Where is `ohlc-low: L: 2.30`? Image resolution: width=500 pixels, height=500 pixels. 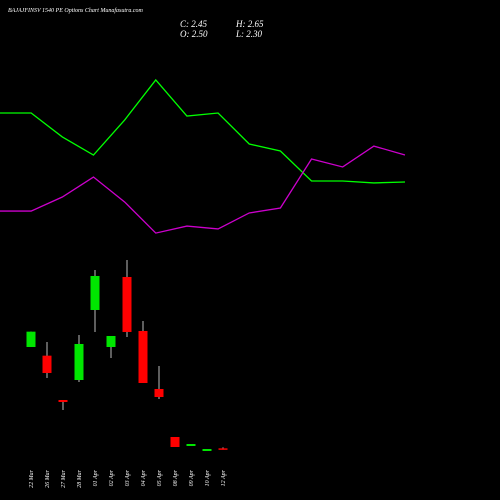 ohlc-low: L: 2.30 is located at coordinates (249, 34).